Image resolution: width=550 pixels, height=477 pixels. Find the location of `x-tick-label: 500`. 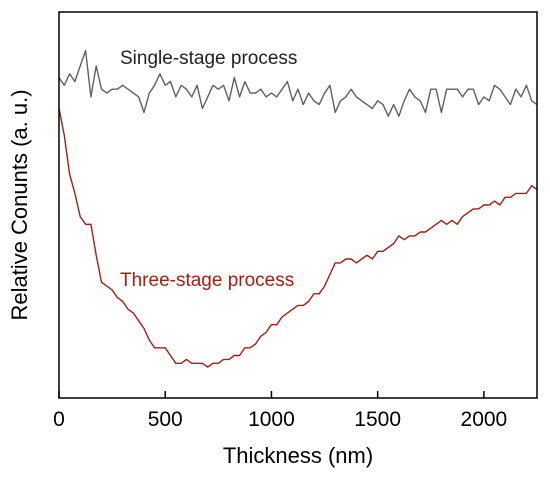

x-tick-label: 500 is located at coordinates (165, 419).